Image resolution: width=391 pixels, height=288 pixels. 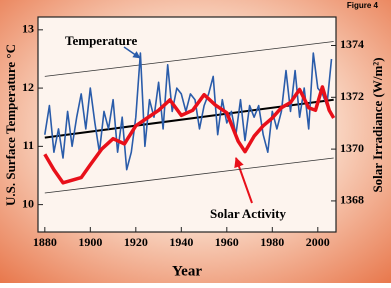 I want to click on y-tick-label: 13, so click(x=28, y=29).